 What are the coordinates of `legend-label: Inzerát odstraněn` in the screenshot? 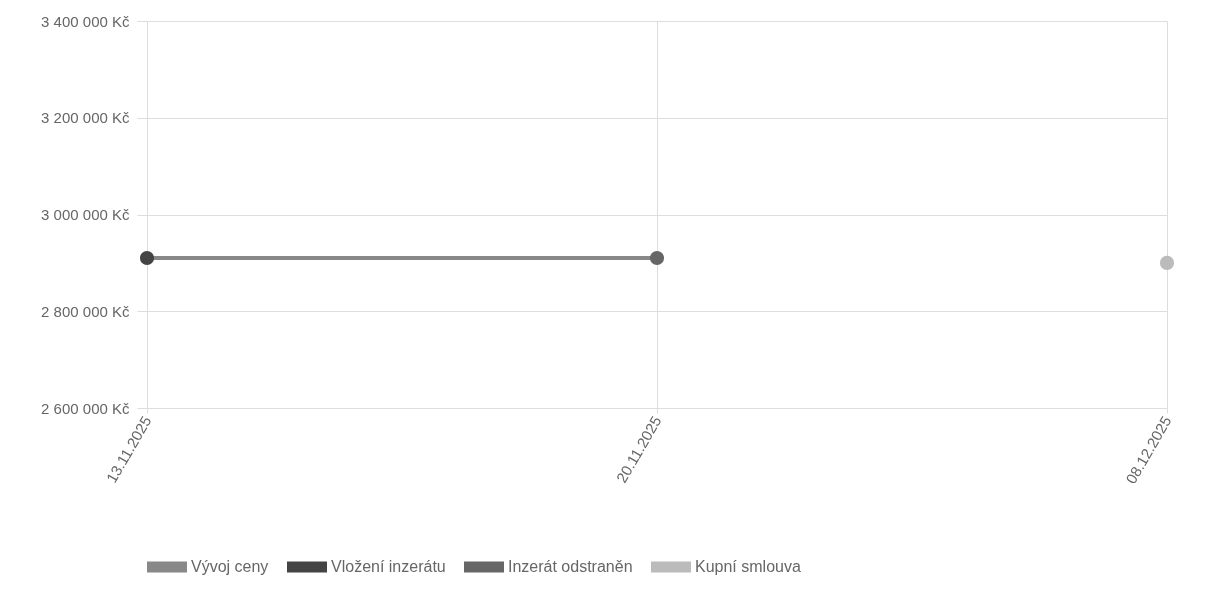 It's located at (570, 566).